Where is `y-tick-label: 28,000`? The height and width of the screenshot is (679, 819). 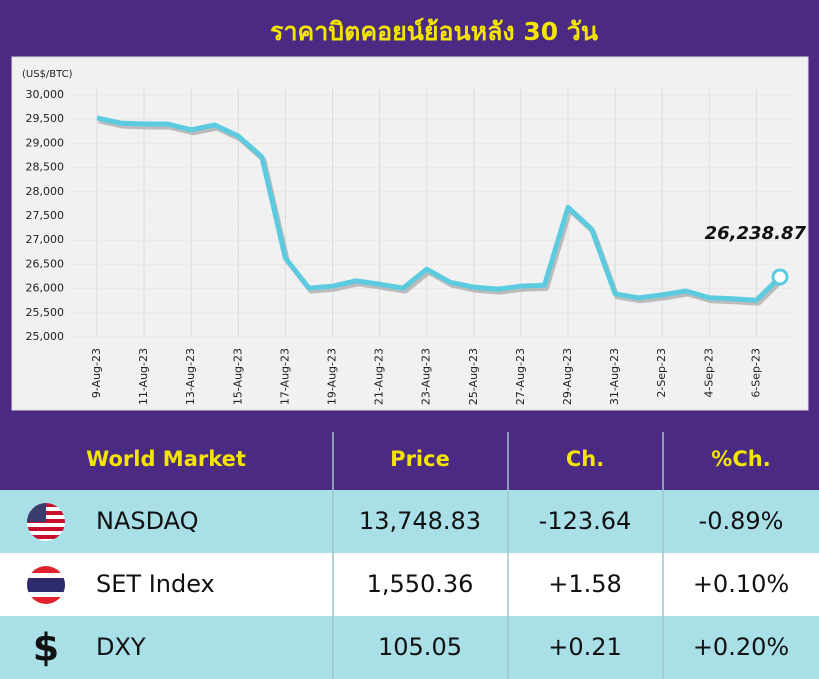 y-tick-label: 28,000 is located at coordinates (45, 191).